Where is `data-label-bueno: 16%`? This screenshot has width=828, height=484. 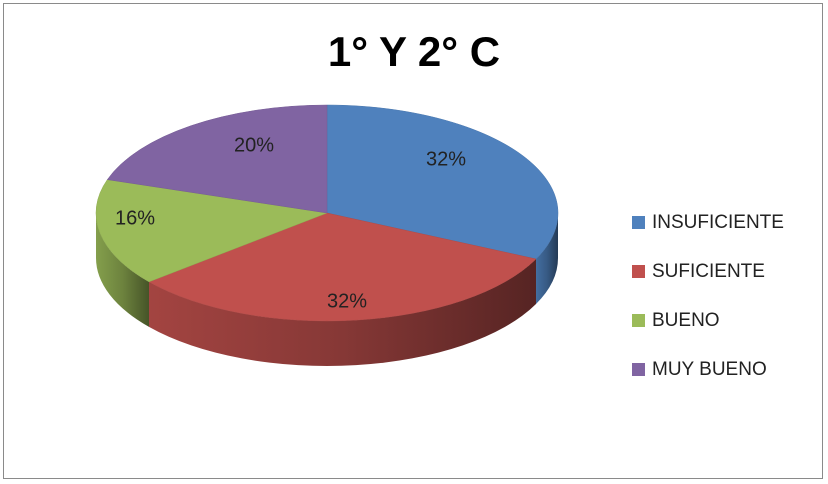 data-label-bueno: 16% is located at coordinates (135, 218).